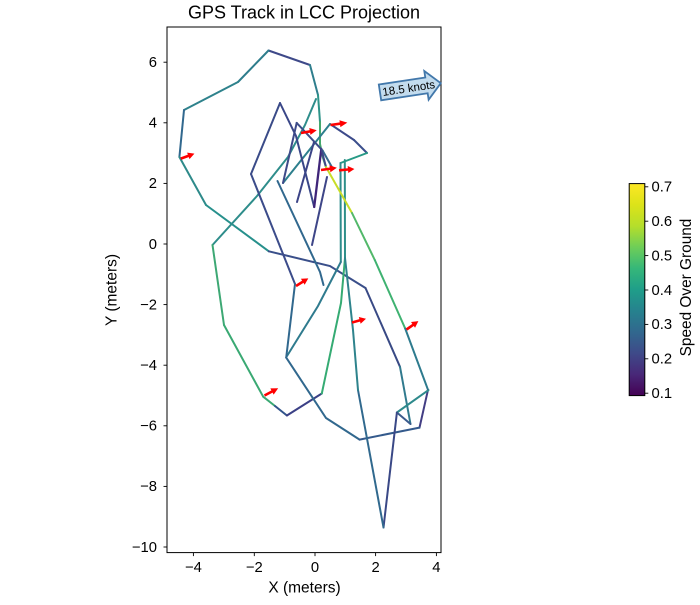  Describe the element at coordinates (112, 290) in the screenshot. I see `svg-text: Y (meters)` at that location.